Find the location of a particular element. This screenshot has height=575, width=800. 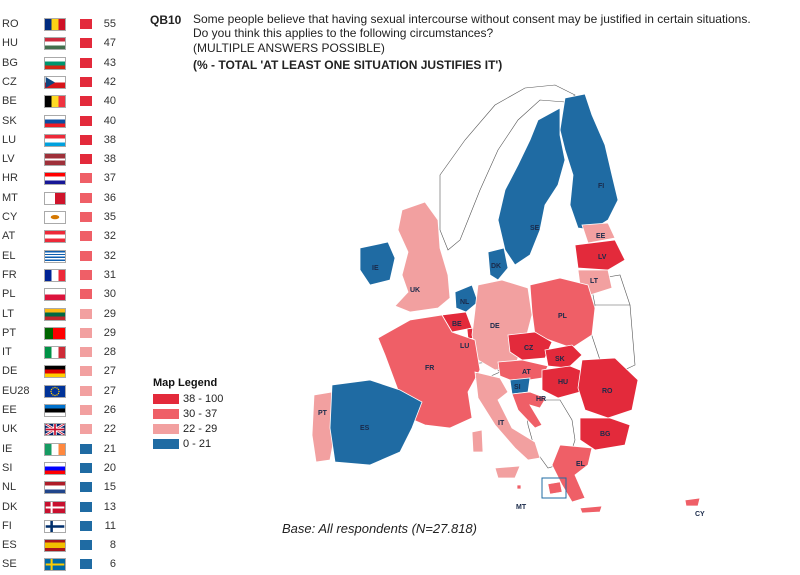

country-value: 27 is located at coordinates (109, 390).